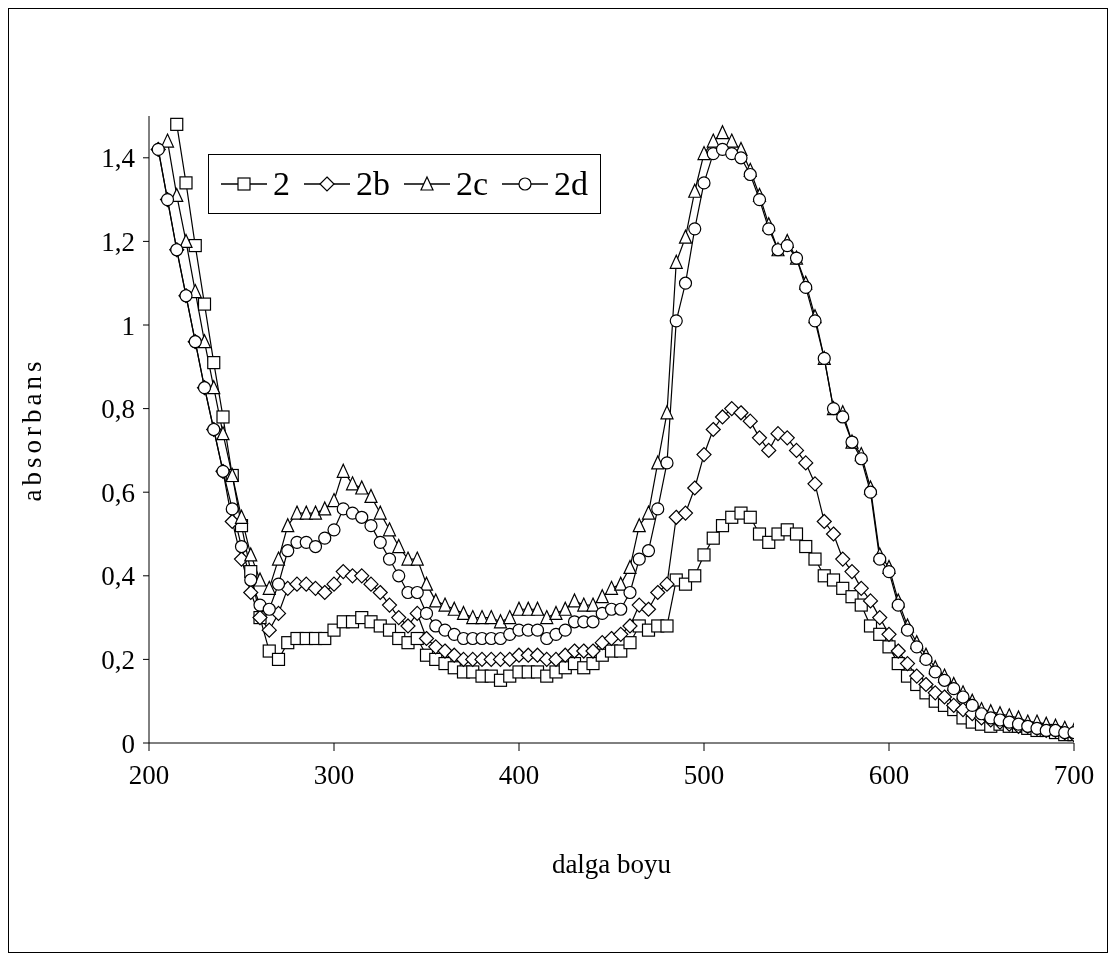  I want to click on y-tick-label: 1,2, so click(118, 241).